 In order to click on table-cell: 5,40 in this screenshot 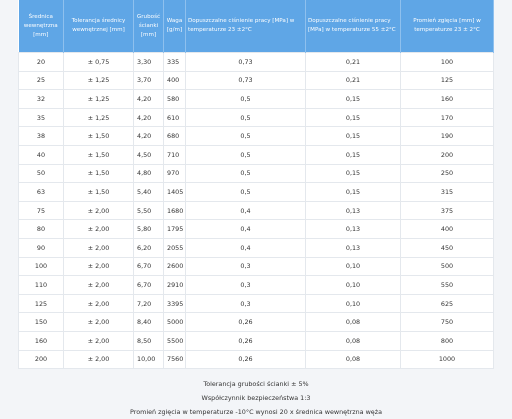, I will do `click(148, 192)`.